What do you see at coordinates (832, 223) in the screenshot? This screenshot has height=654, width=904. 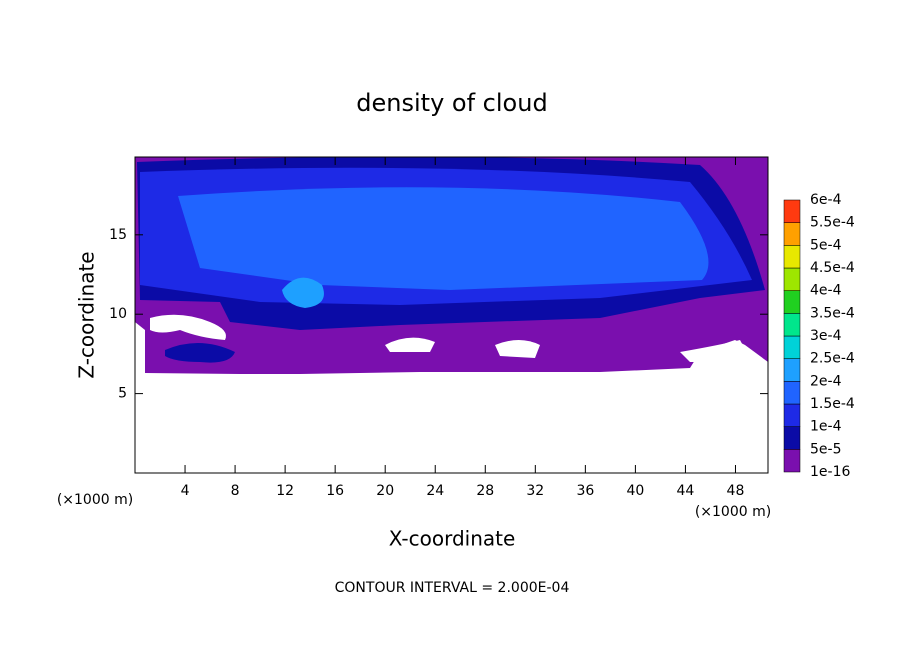 I see `colorbar-label: 5.5e-4` at bounding box center [832, 223].